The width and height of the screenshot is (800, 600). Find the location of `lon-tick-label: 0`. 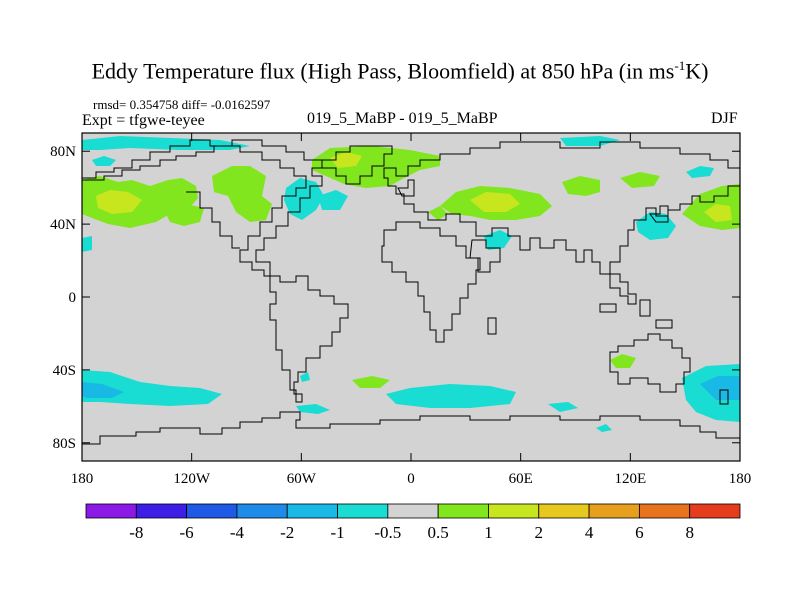

lon-tick-label: 0 is located at coordinates (411, 479).